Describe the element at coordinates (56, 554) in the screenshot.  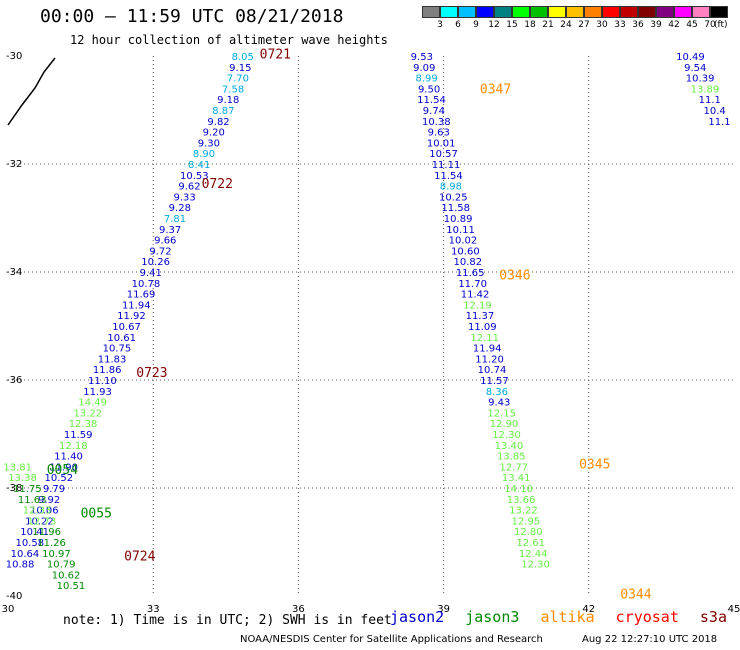
I see `swh-value: 10.97` at that location.